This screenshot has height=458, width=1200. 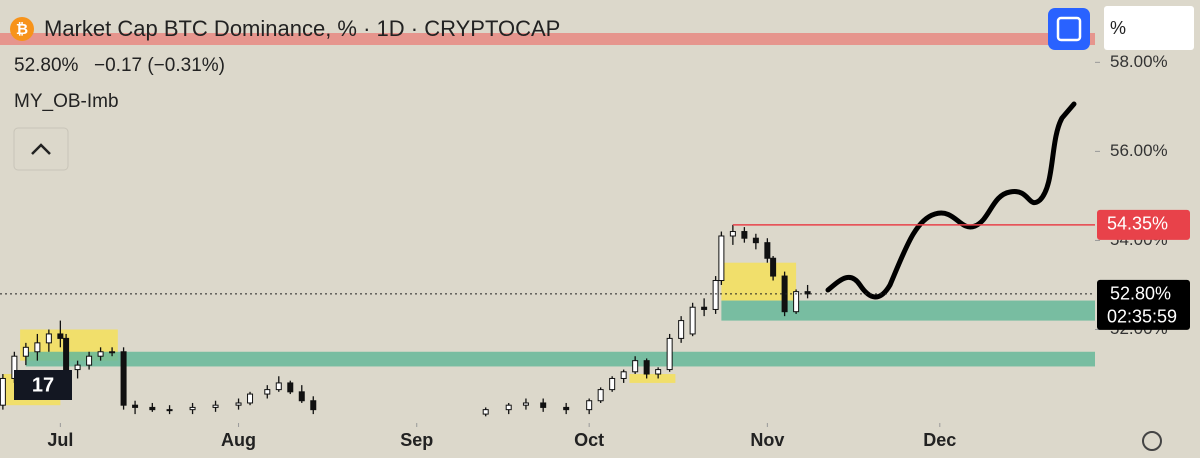 I want to click on chevron-up, so click(x=41, y=149).